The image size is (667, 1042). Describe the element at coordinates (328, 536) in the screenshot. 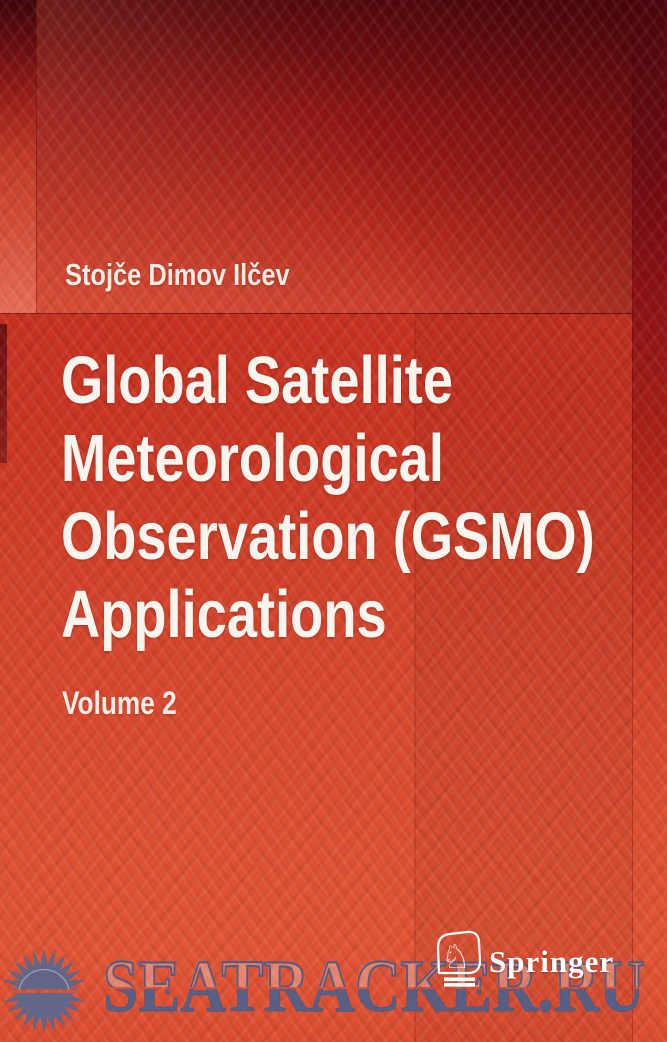

I see `title-line-3: Observation (GSMO)` at that location.